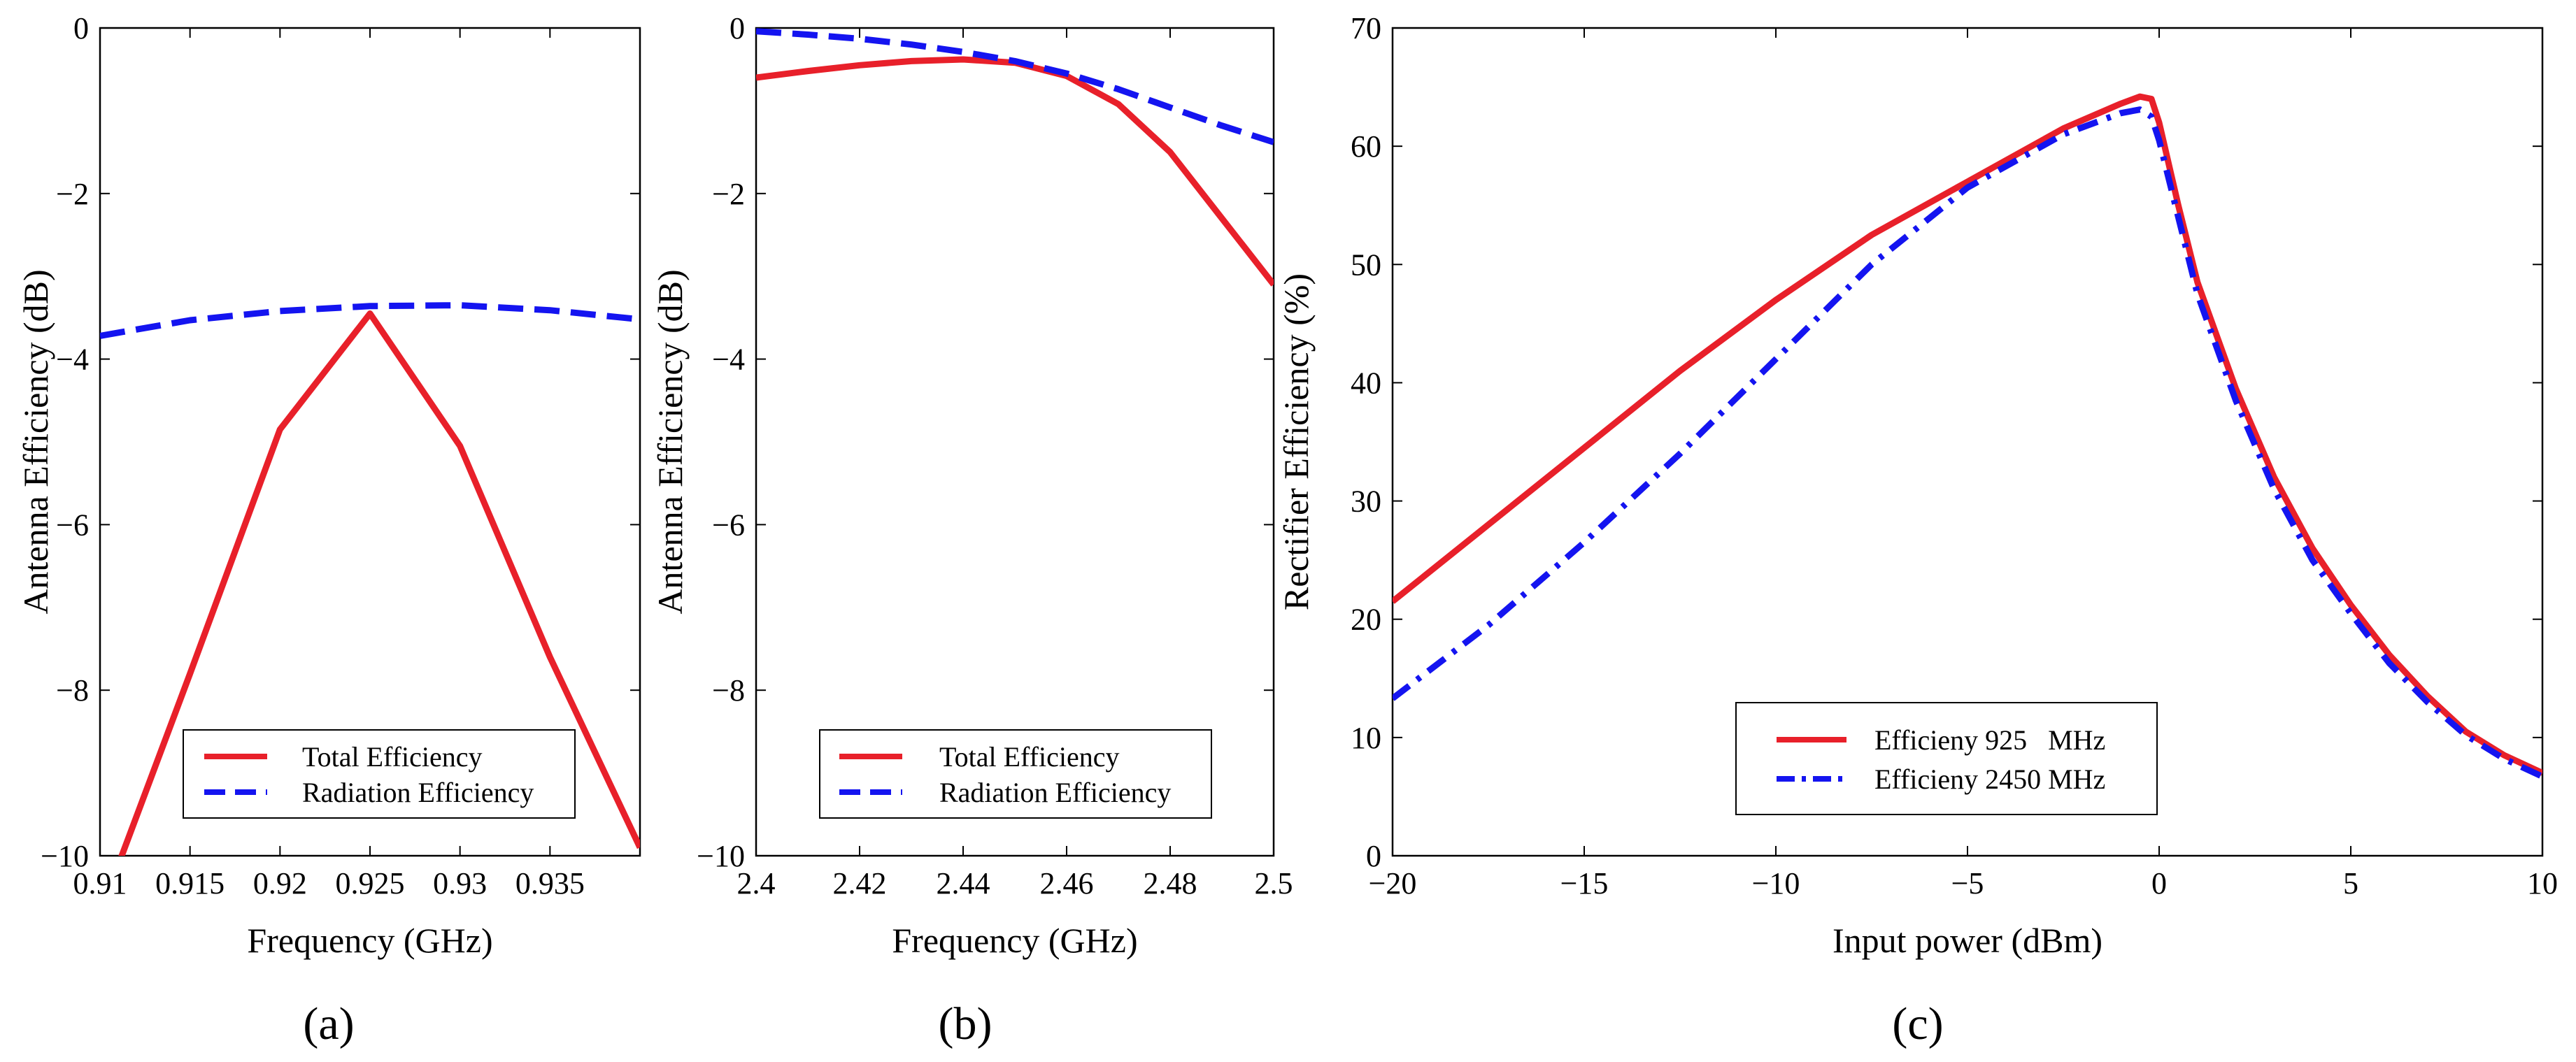  Describe the element at coordinates (100, 883) in the screenshot. I see `x-tick-label: 0.91` at that location.